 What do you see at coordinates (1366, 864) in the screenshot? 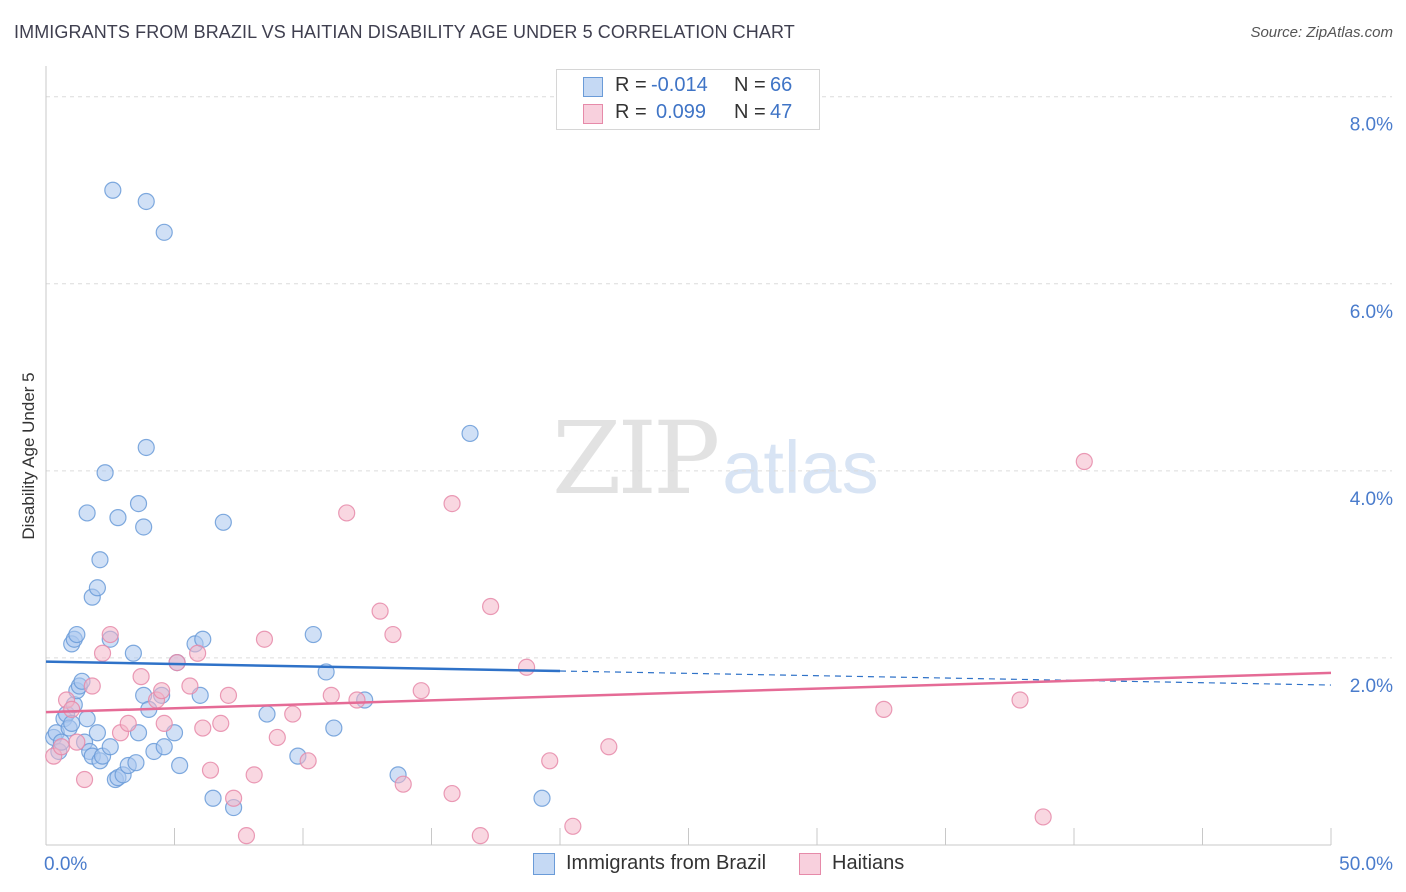
I see `x-tick-label-max: 50.0%` at bounding box center [1366, 864].